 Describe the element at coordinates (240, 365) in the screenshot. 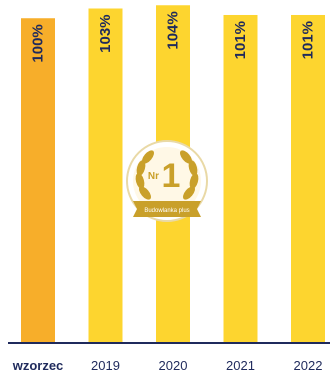

I see `category-label-2021: 2021` at that location.